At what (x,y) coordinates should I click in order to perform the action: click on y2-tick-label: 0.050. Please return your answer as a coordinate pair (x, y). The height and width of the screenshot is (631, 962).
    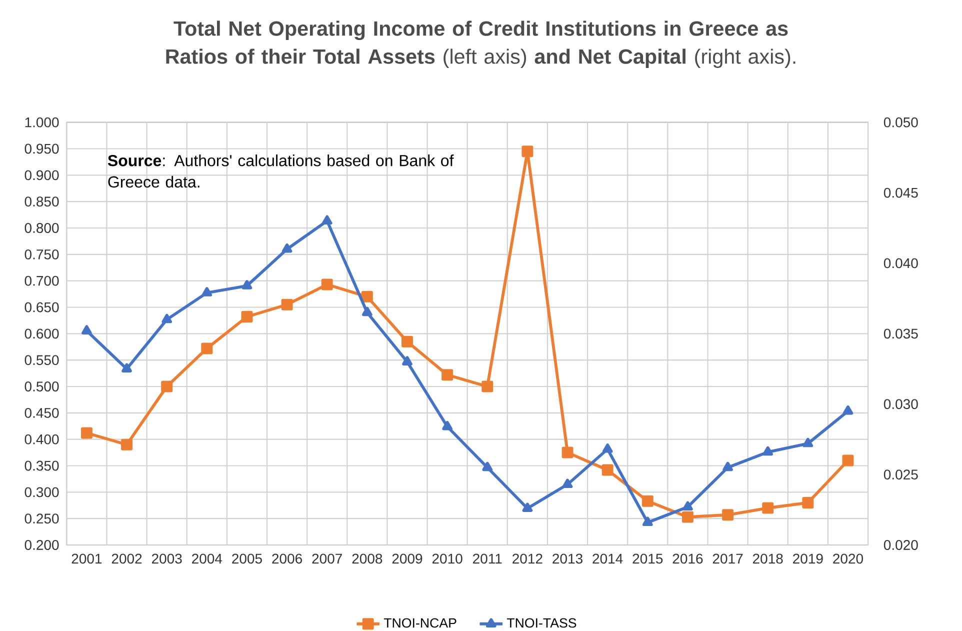
    Looking at the image, I should click on (901, 122).